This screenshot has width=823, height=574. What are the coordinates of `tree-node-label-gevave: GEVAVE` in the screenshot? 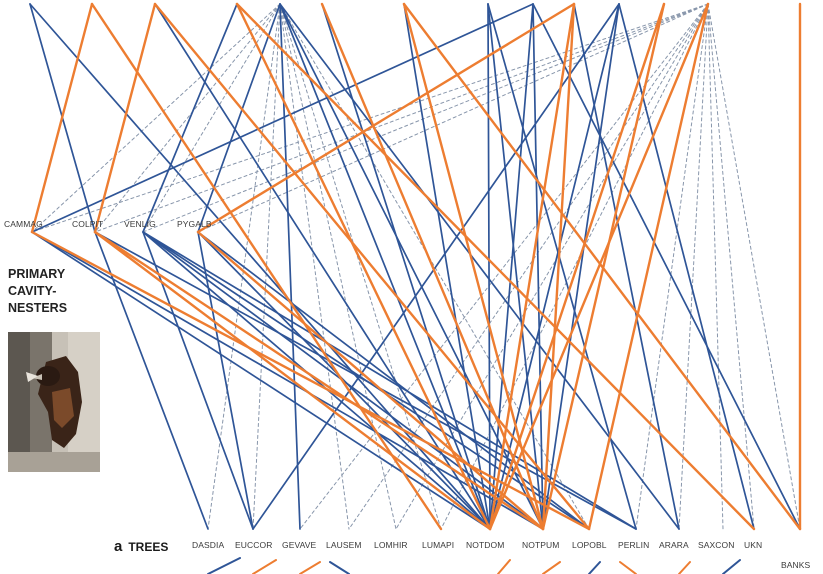 It's located at (299, 545).